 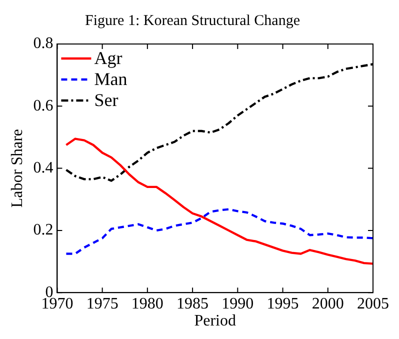 I want to click on y-tick-label: 0.8, so click(x=43, y=43).